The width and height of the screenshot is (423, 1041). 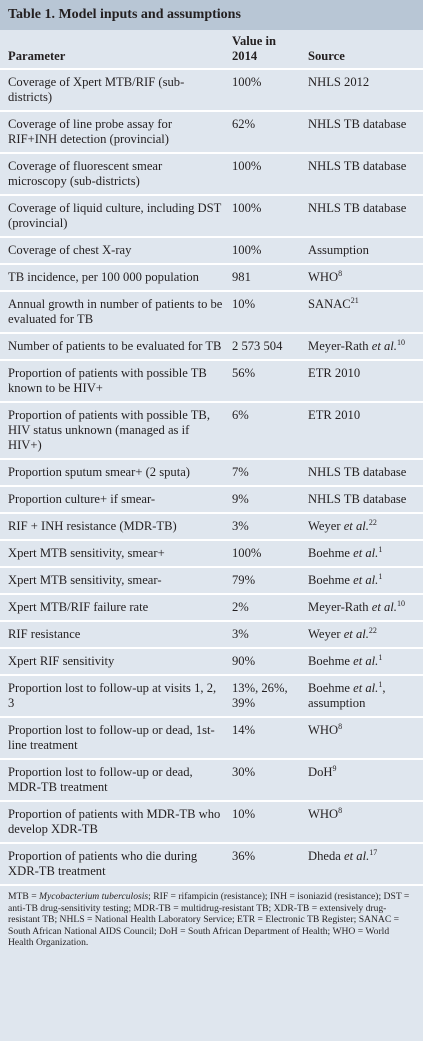 What do you see at coordinates (363, 864) in the screenshot?
I see `source-cell: Dheda et al.17` at bounding box center [363, 864].